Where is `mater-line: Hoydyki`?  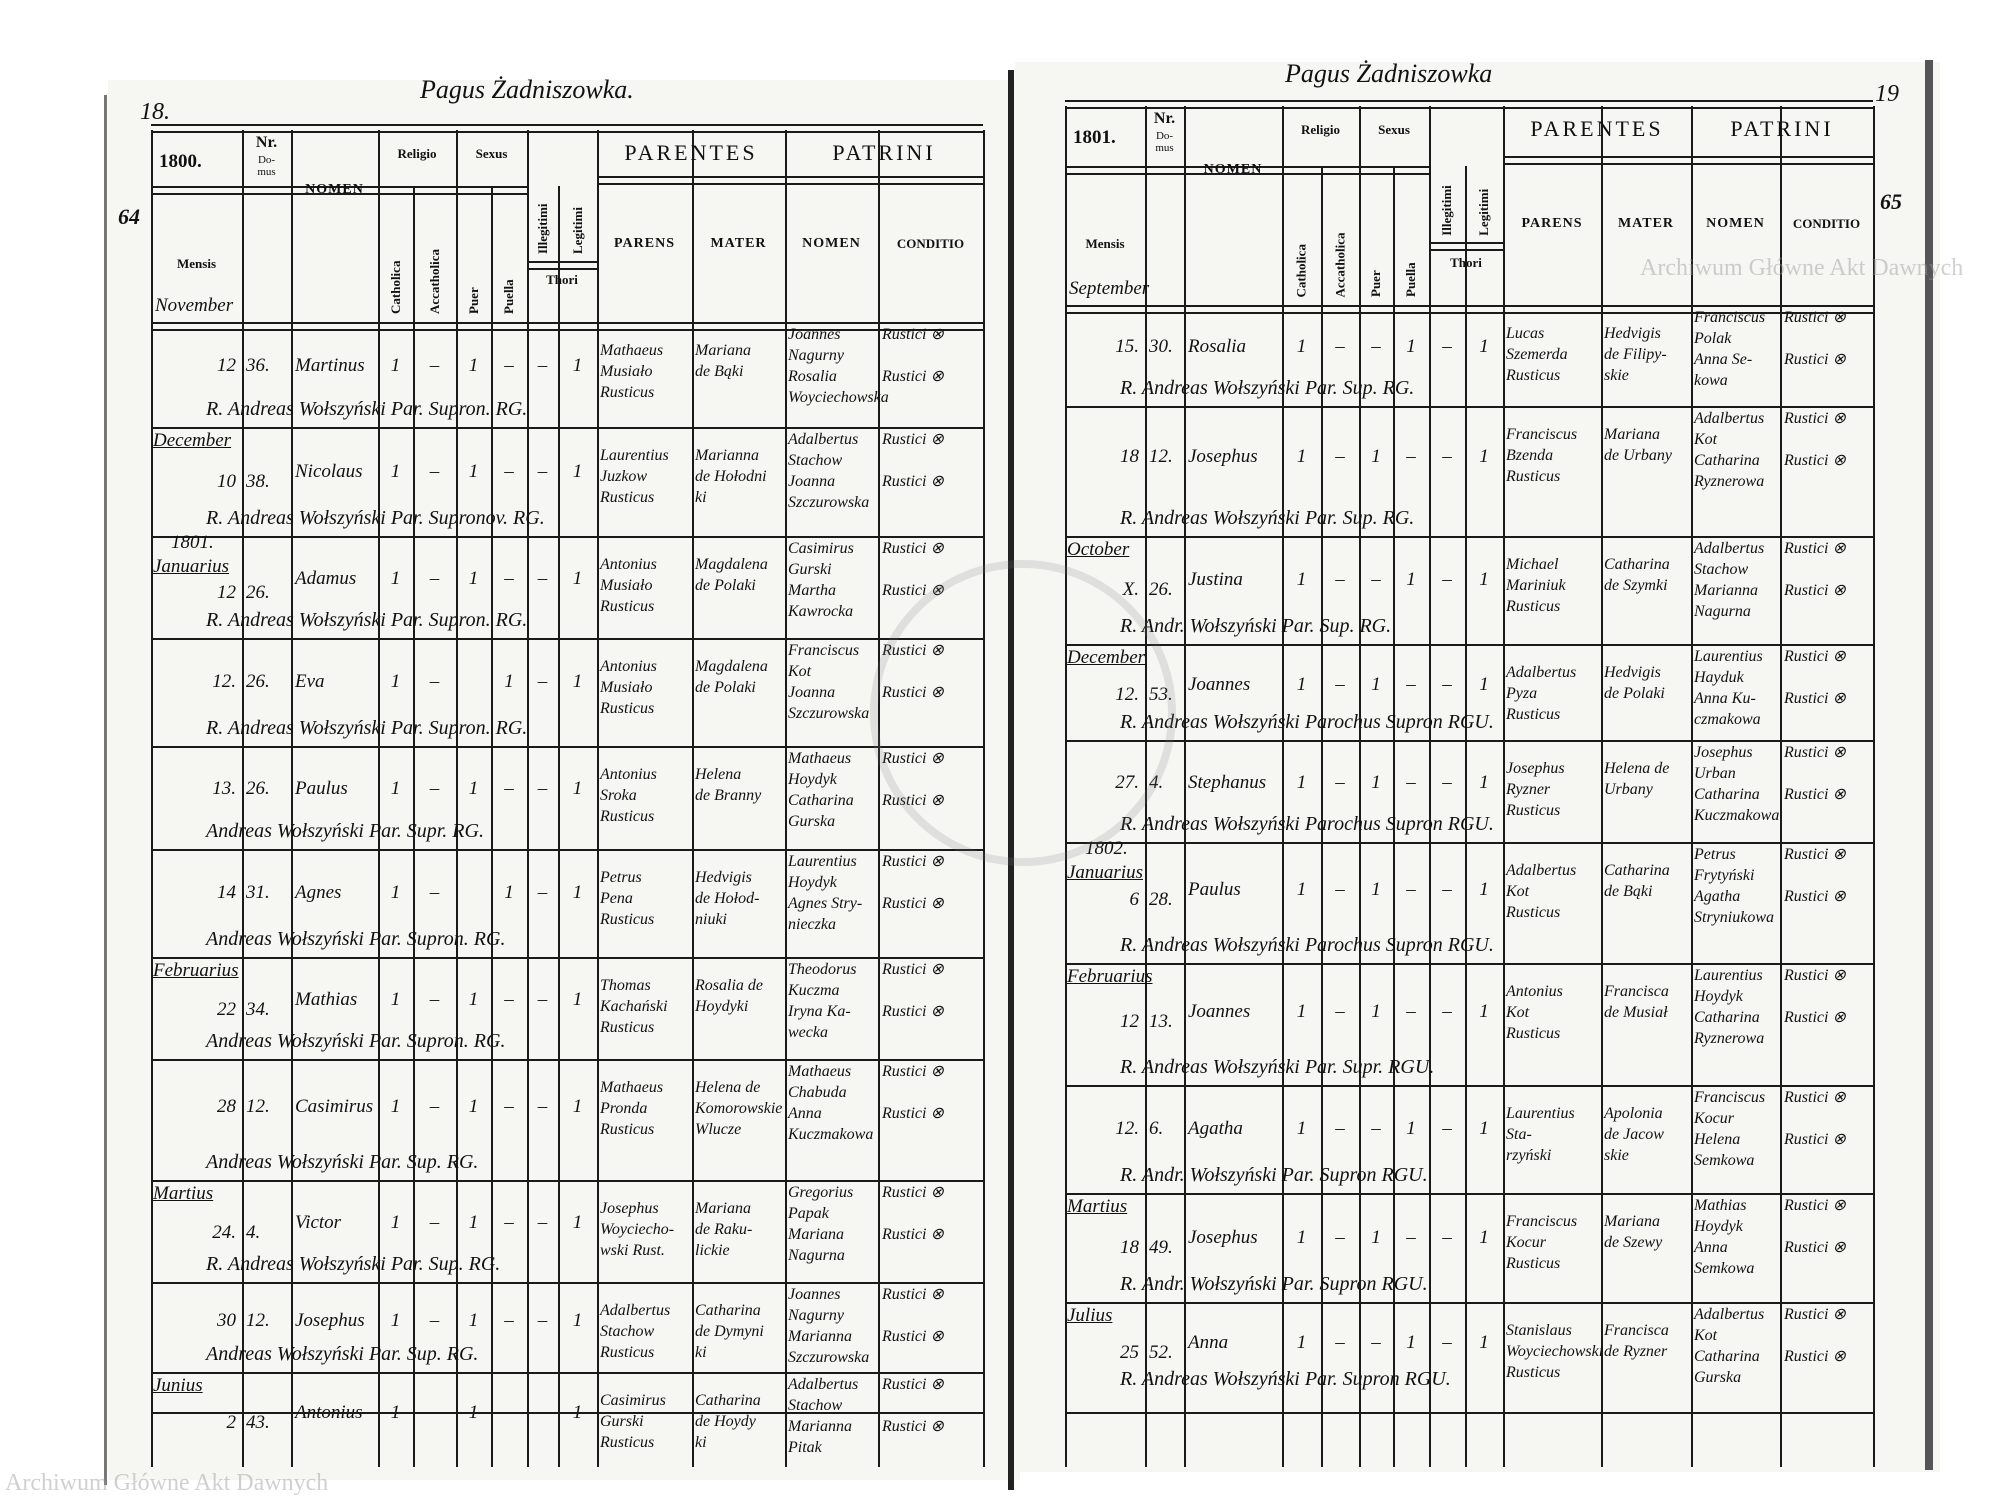 mater-line: Hoydyki is located at coordinates (722, 1006).